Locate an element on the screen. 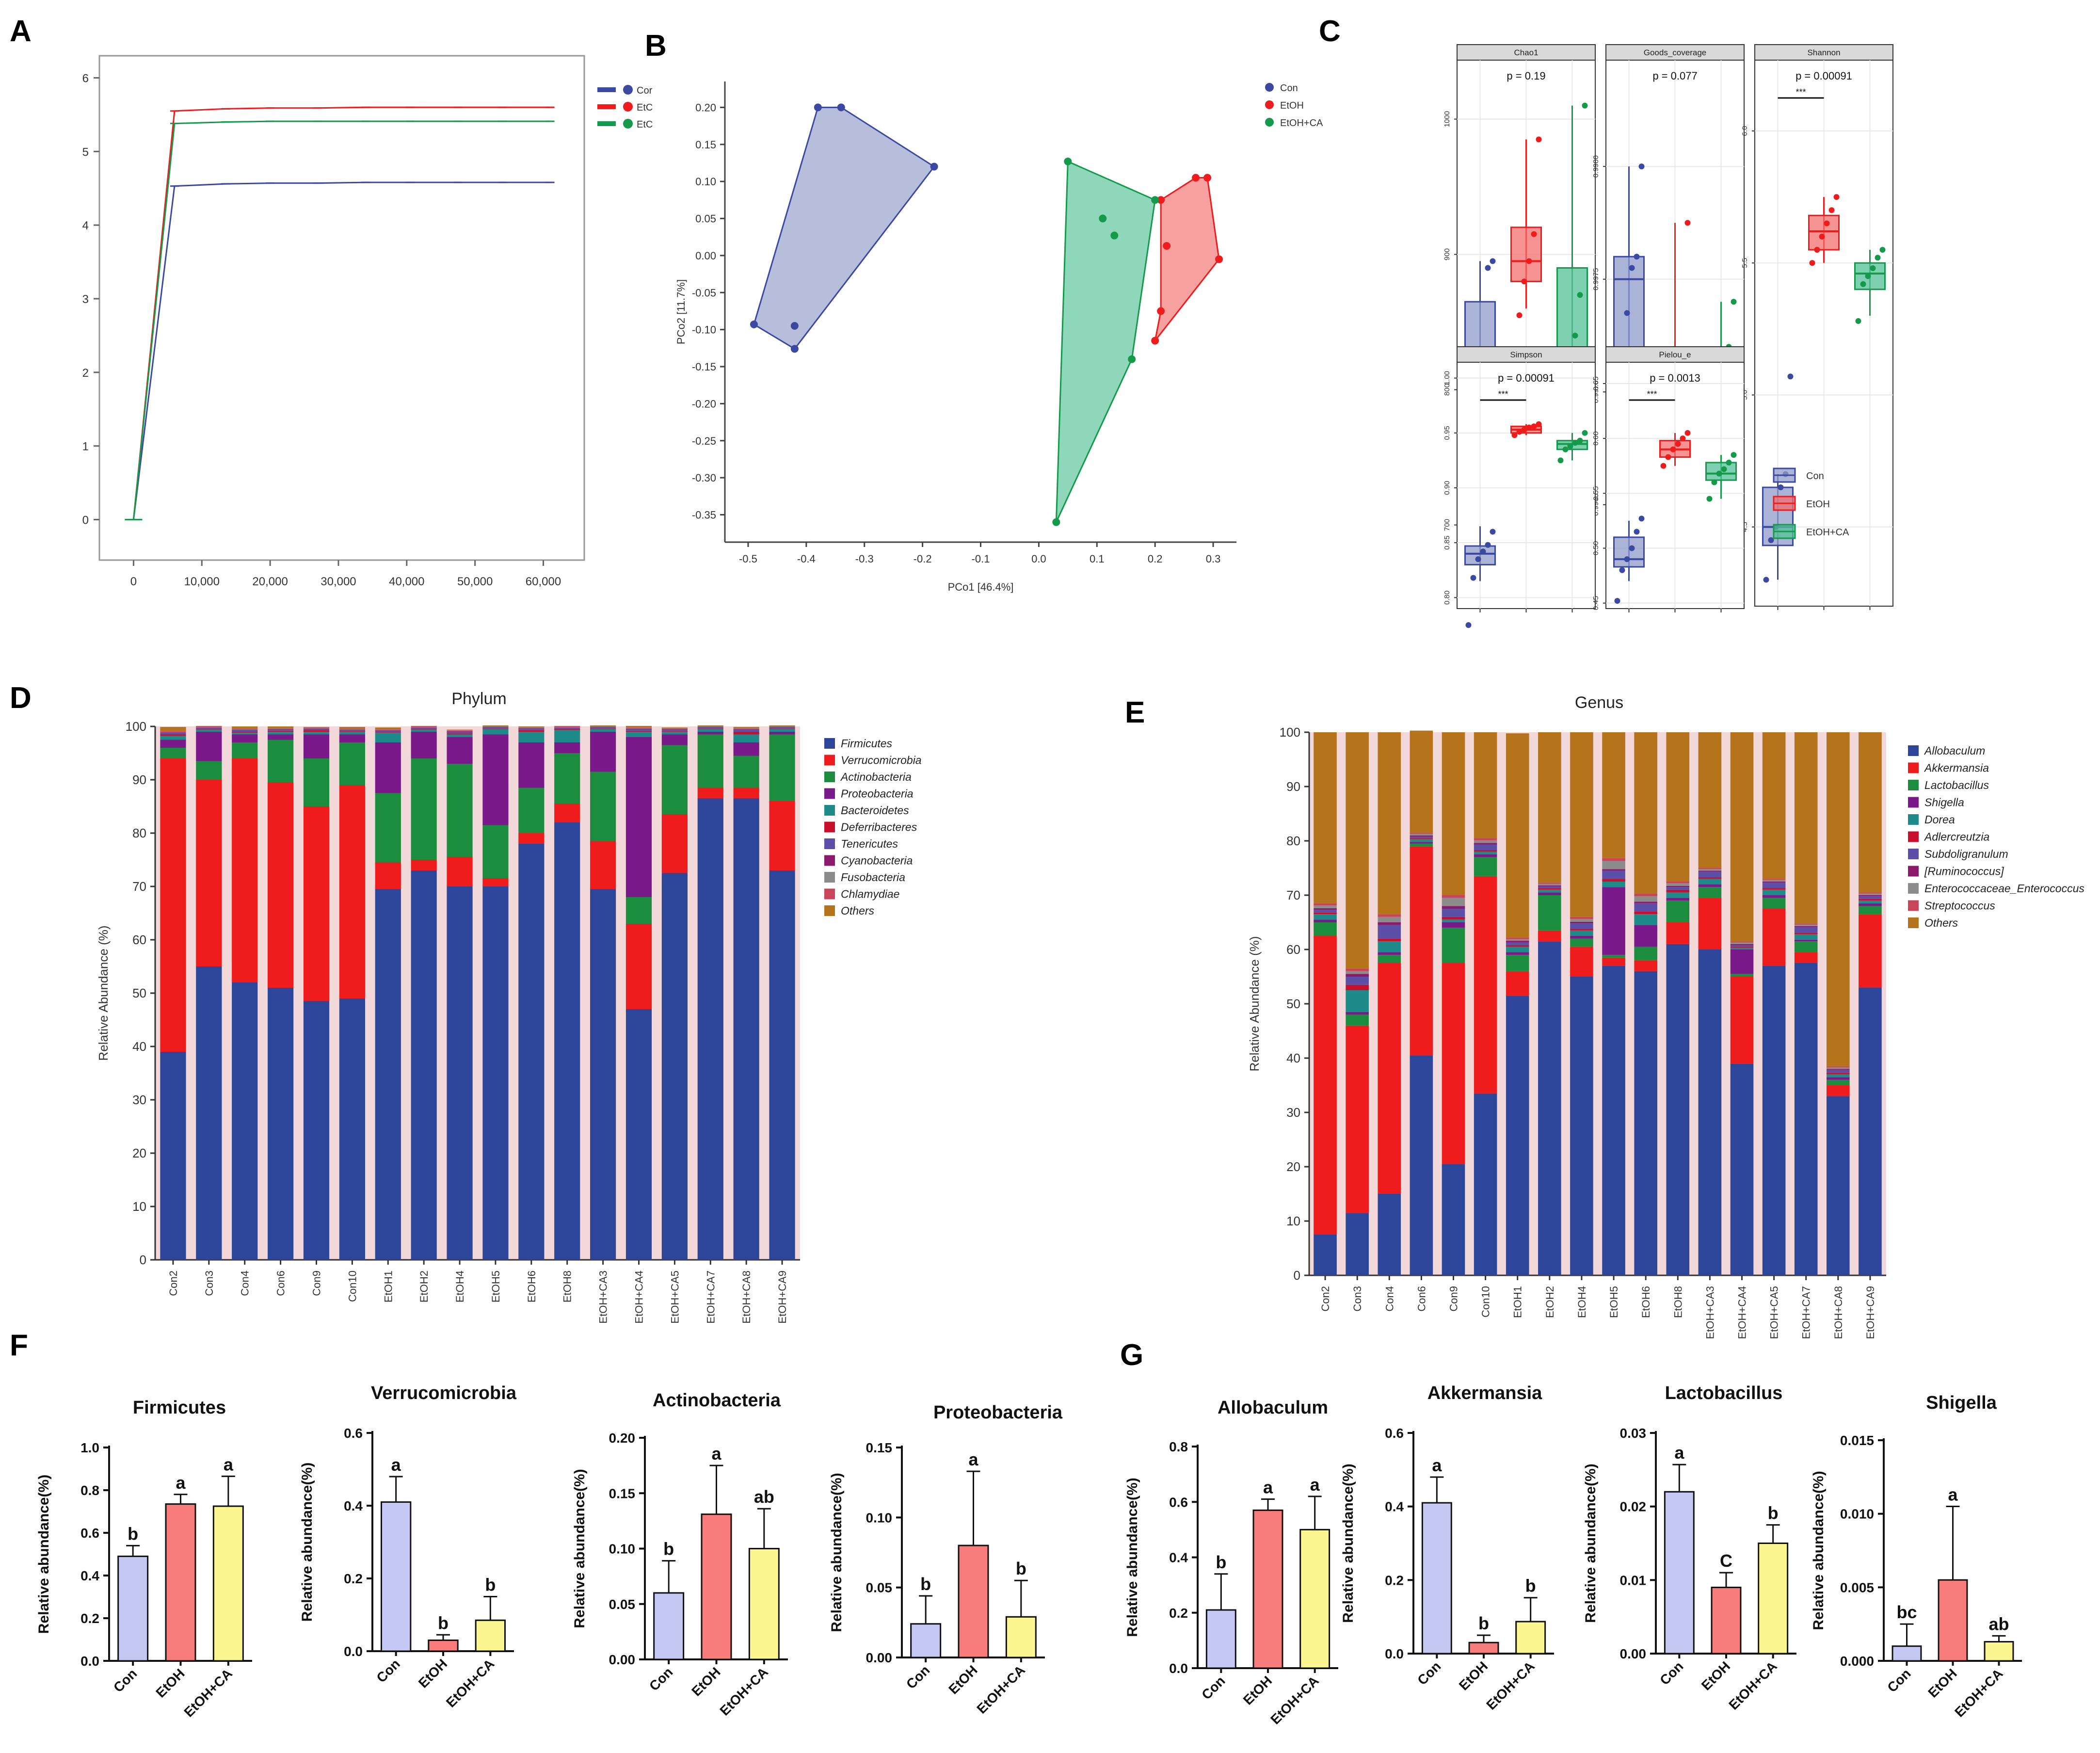  legend-label: Con is located at coordinates (1289, 88).